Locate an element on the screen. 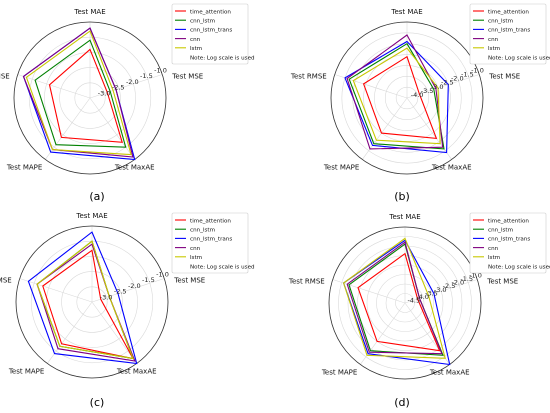  panel-caption: (c) is located at coordinates (97, 402).